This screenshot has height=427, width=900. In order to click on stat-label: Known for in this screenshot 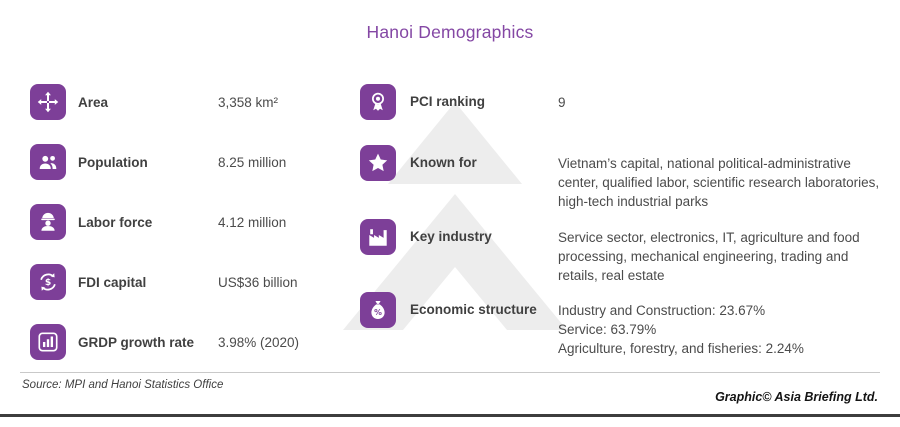, I will do `click(443, 162)`.